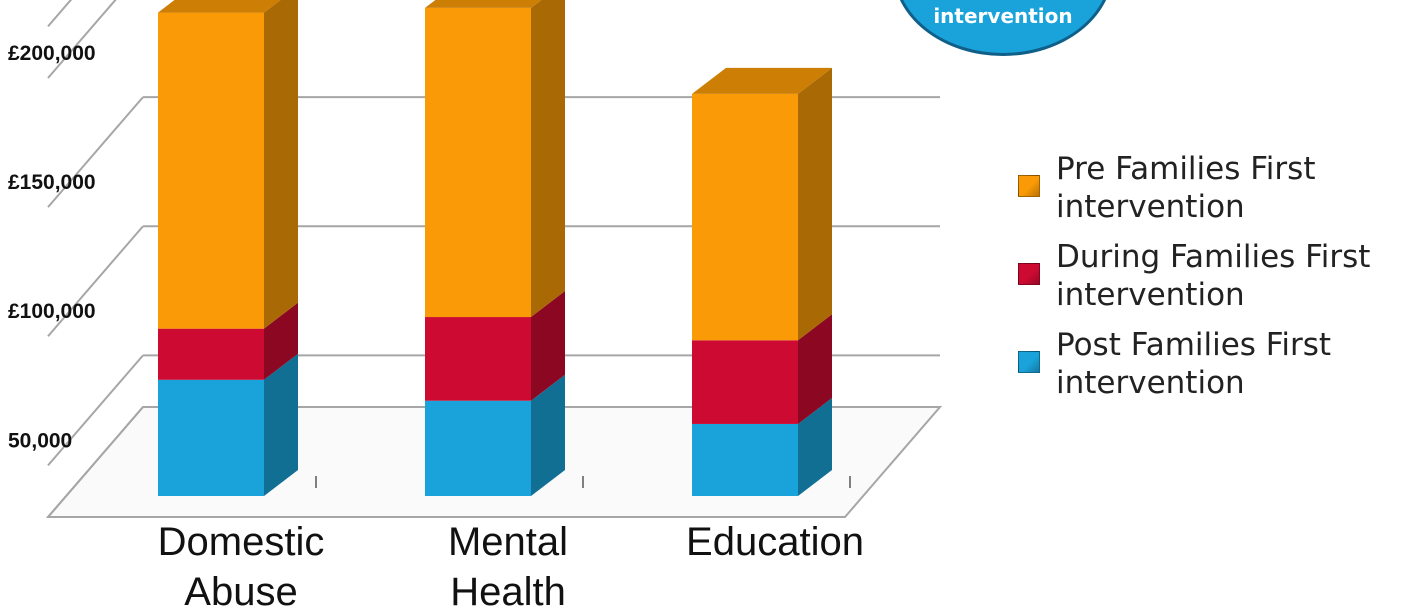 The width and height of the screenshot is (1410, 612). What do you see at coordinates (1003, 16) in the screenshot?
I see `badge-label: intervention` at bounding box center [1003, 16].